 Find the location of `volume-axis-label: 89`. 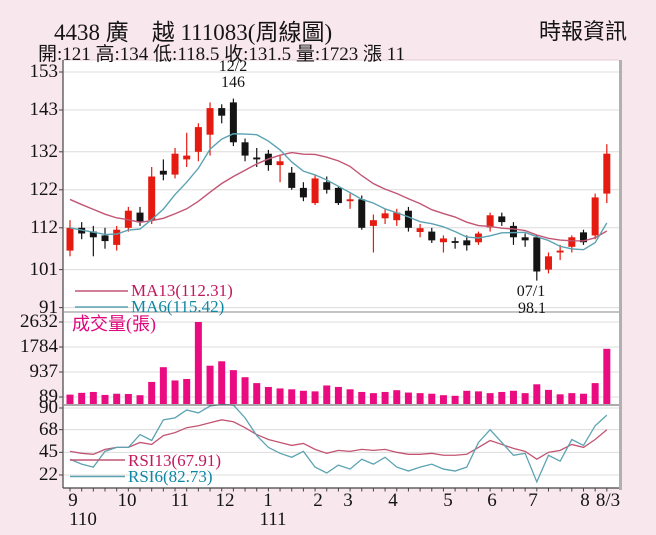

volume-axis-label: 89 is located at coordinates (48, 396).